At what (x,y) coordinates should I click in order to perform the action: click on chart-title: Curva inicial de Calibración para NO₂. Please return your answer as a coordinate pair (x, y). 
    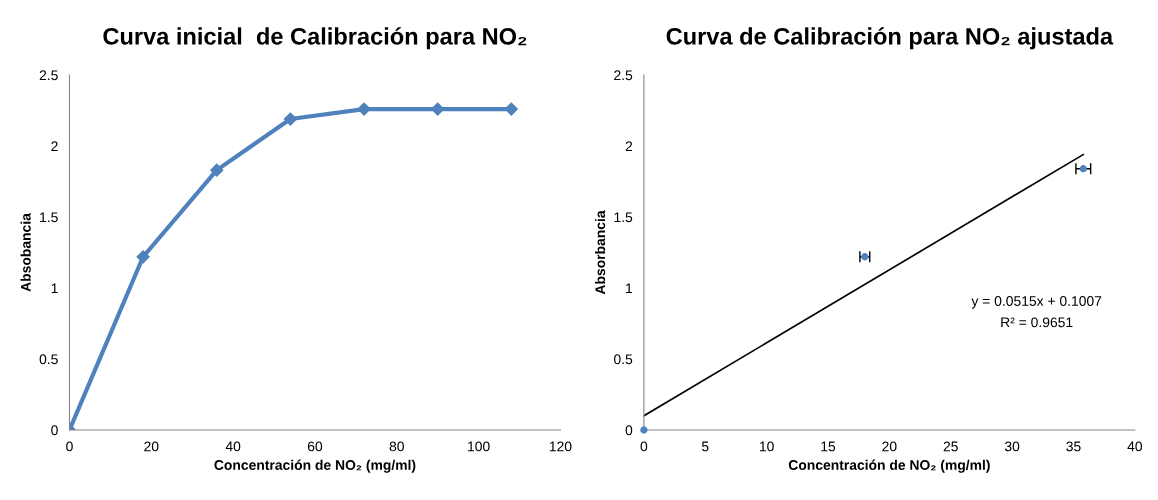
    Looking at the image, I should click on (315, 38).